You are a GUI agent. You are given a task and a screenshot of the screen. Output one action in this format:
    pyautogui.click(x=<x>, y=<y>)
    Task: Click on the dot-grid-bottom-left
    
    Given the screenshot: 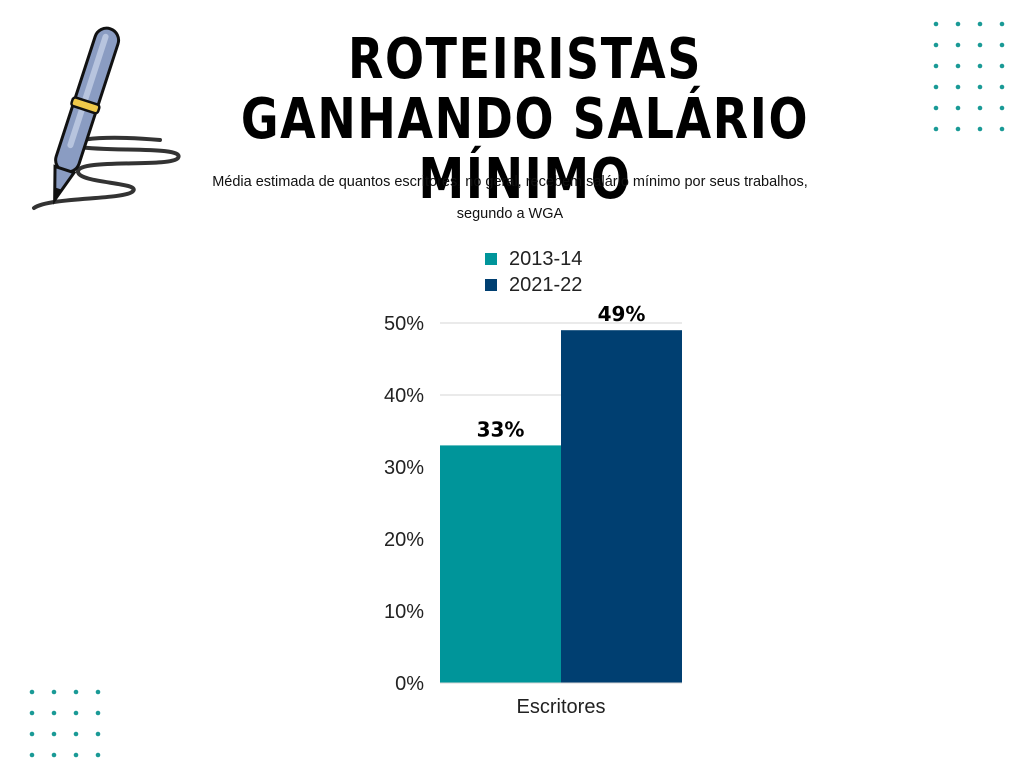 What is the action you would take?
    pyautogui.click(x=65, y=723)
    